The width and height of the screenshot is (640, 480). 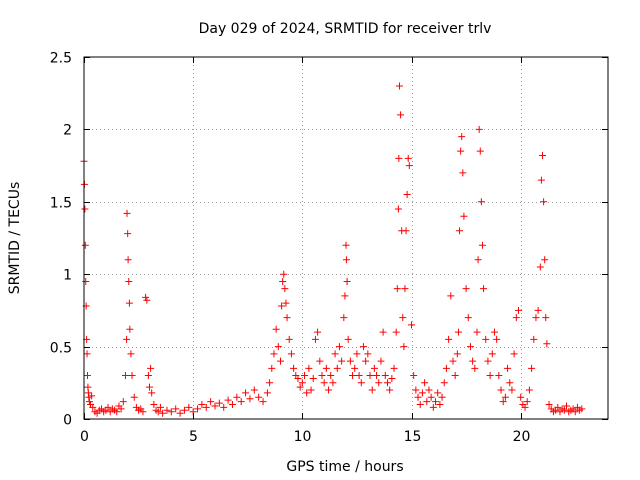 I want to click on x-tick-label: 15, so click(x=413, y=437).